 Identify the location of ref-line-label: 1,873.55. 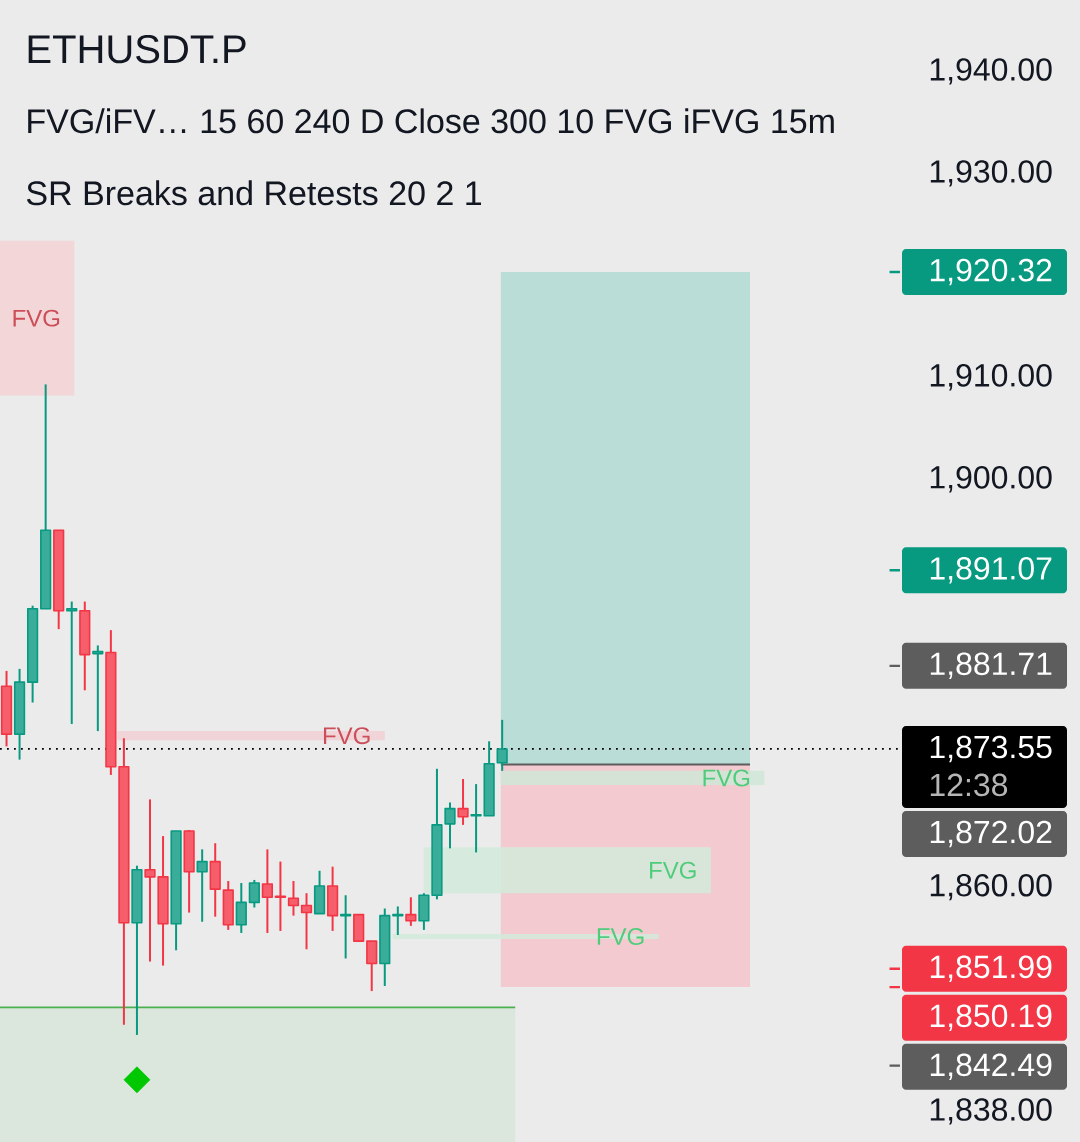
(991, 749).